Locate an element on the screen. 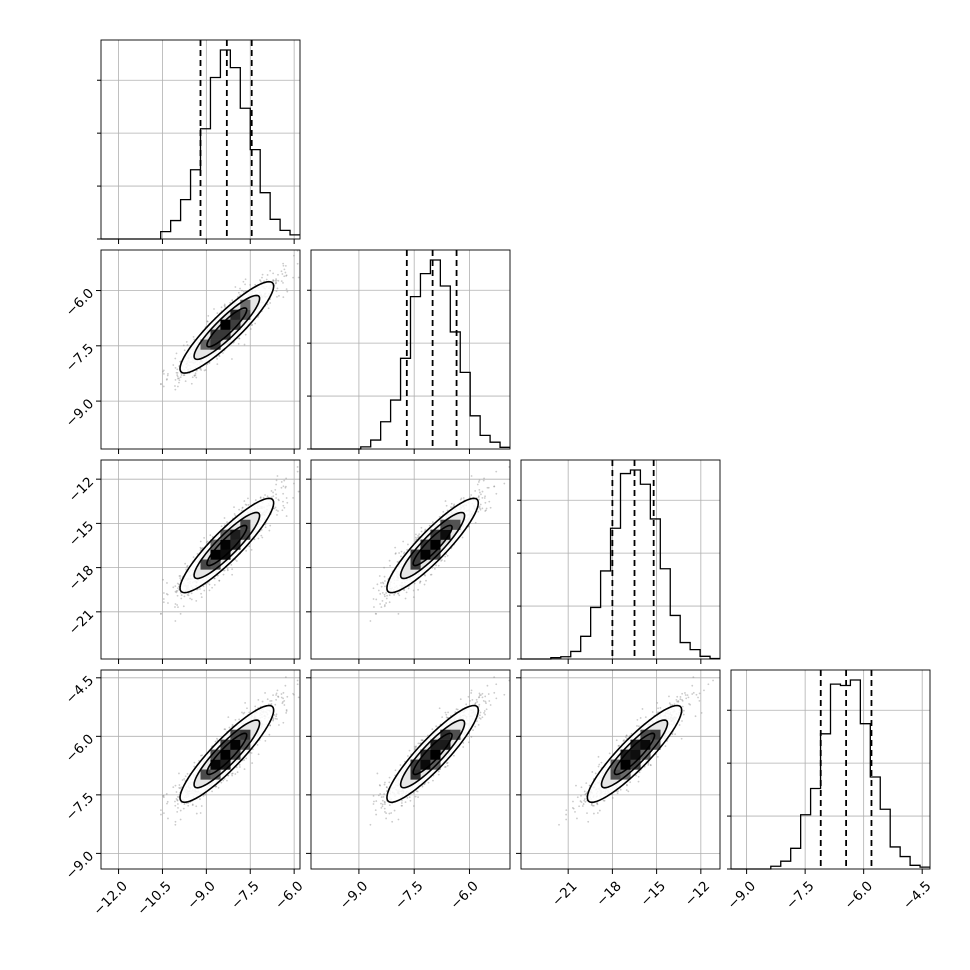  density-cell is located at coordinates (215, 544).